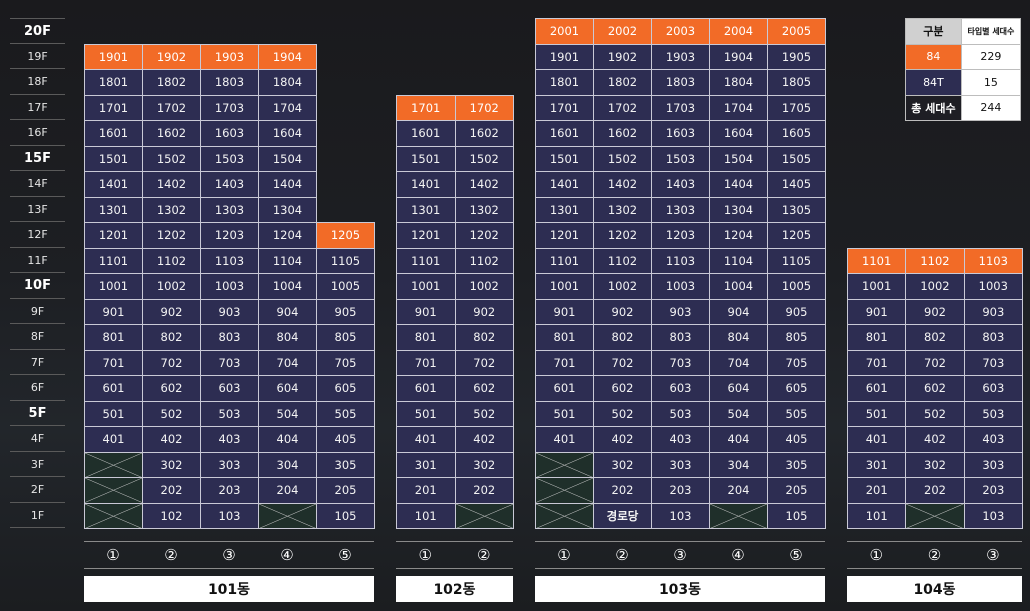 Image resolution: width=1030 pixels, height=611 pixels. What do you see at coordinates (796, 158) in the screenshot?
I see `unit-cell: 1505` at bounding box center [796, 158].